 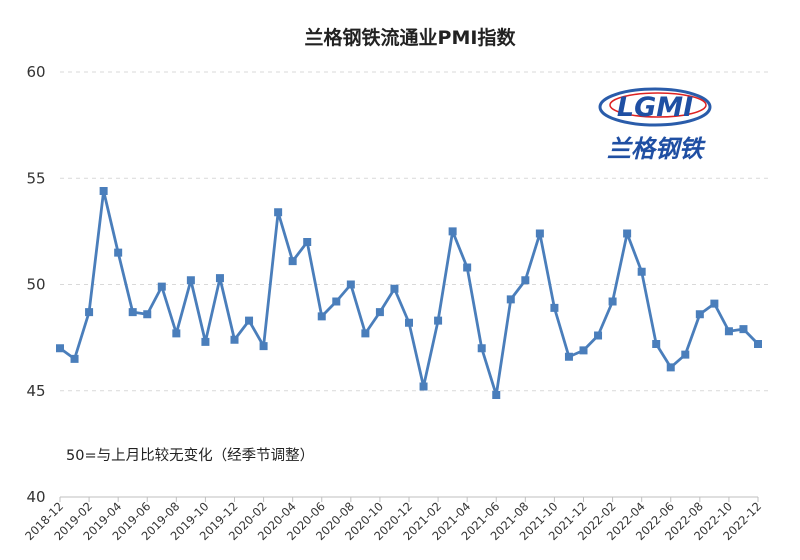 What do you see at coordinates (655, 107) in the screenshot?
I see `svg-text: LGMI` at bounding box center [655, 107].